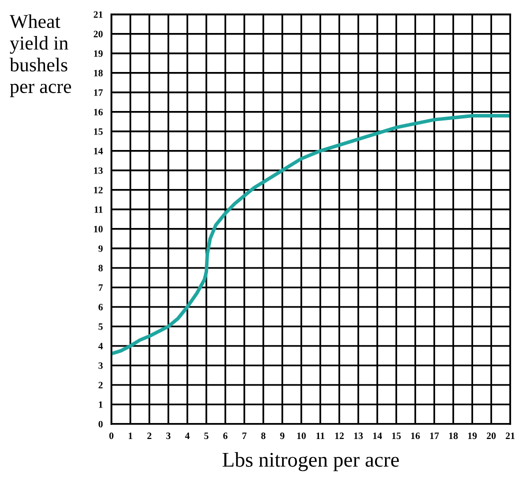  Describe the element at coordinates (320, 435) in the screenshot. I see `x-tick-label: 11` at that location.